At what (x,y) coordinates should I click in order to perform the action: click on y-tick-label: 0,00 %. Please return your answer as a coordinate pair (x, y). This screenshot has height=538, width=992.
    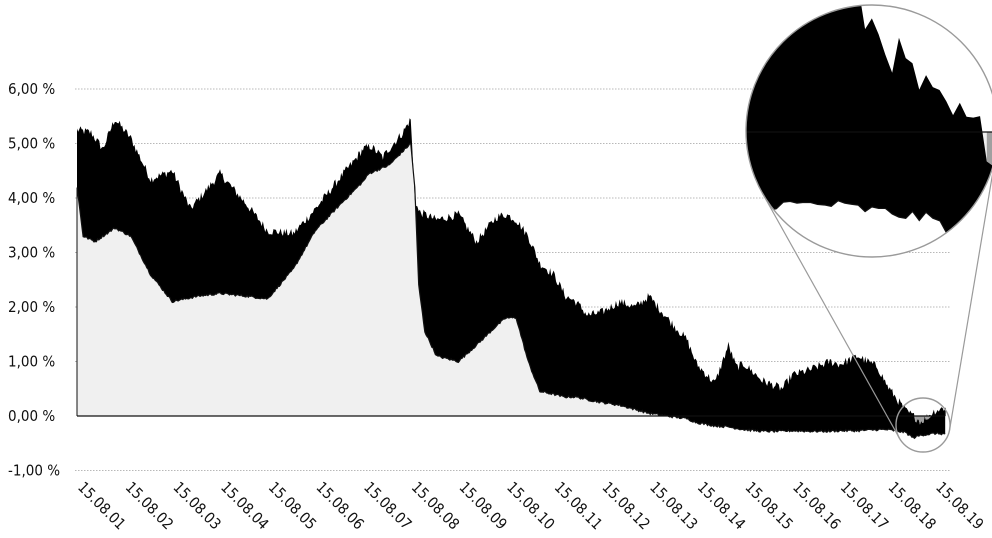
    Looking at the image, I should click on (31, 416).